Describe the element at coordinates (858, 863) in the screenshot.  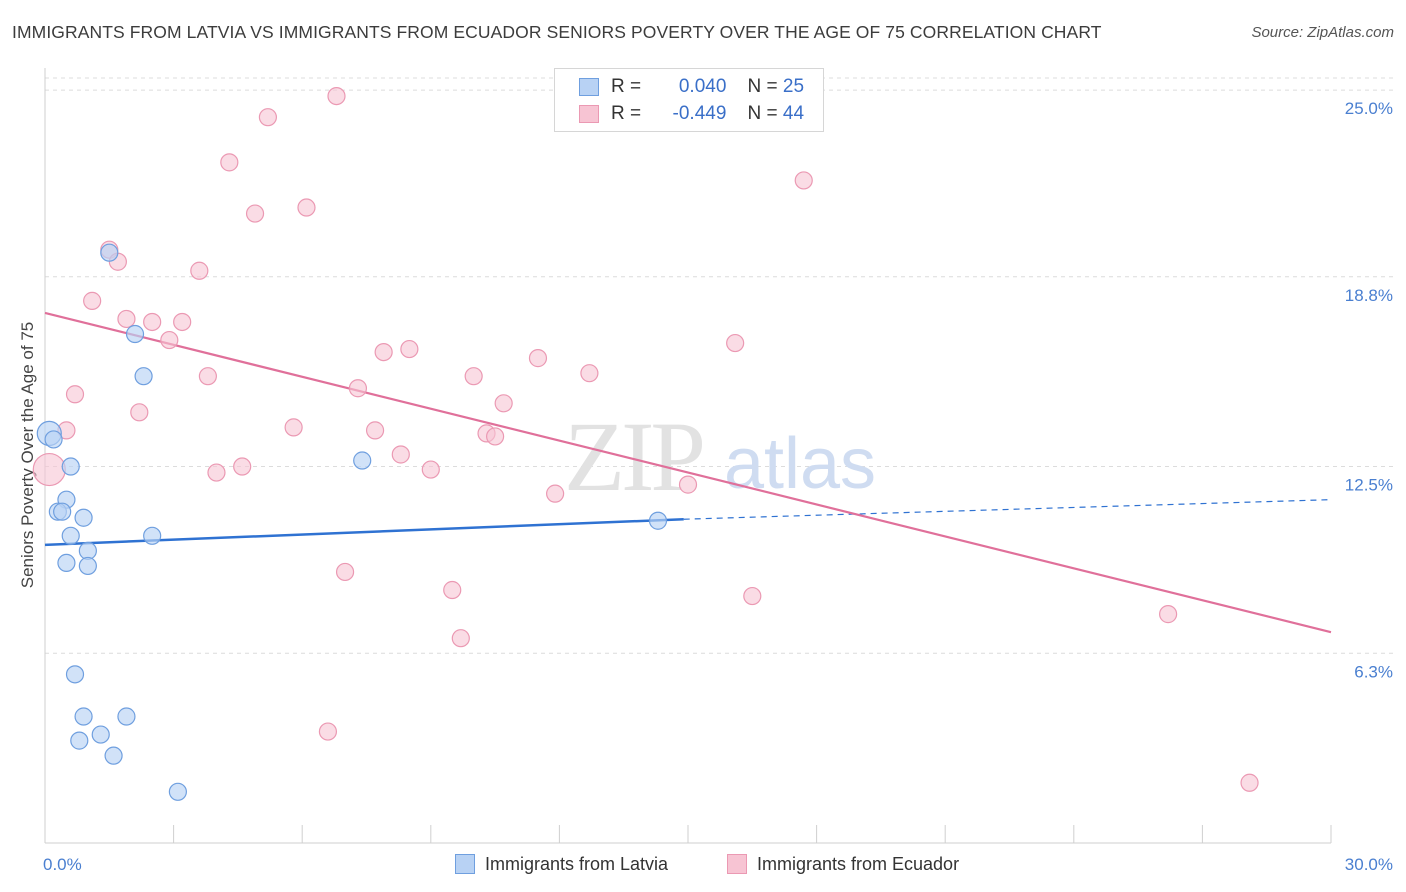
I see `bottom-ecuador-label: Immigrants from Ecuador` at that location.